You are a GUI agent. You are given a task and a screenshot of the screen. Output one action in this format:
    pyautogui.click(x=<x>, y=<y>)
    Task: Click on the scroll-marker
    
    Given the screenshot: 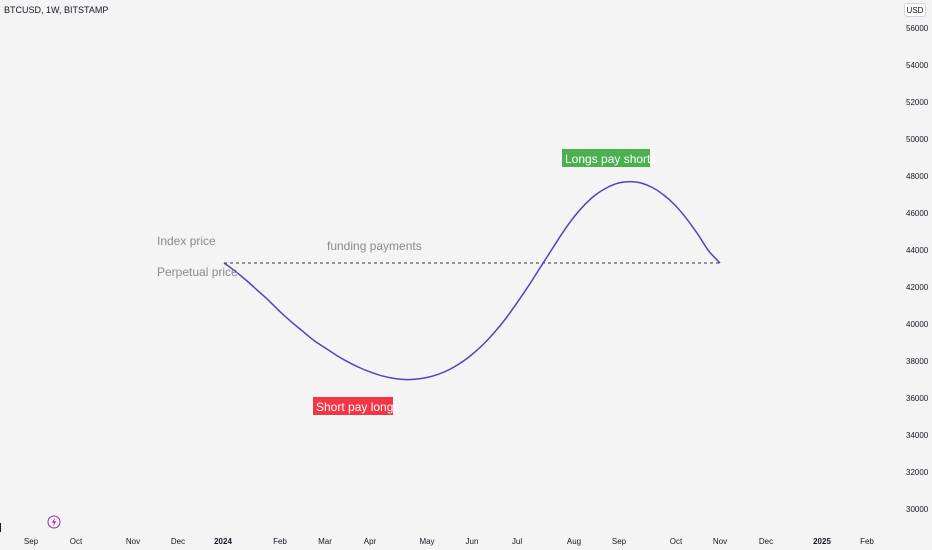 What is the action you would take?
    pyautogui.click(x=0, y=527)
    